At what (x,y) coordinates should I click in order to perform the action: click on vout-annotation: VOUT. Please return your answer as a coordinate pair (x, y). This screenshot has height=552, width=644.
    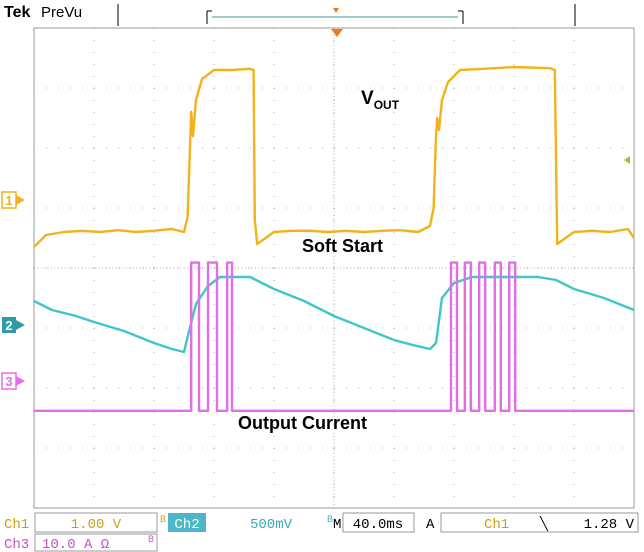
    Looking at the image, I should click on (380, 100).